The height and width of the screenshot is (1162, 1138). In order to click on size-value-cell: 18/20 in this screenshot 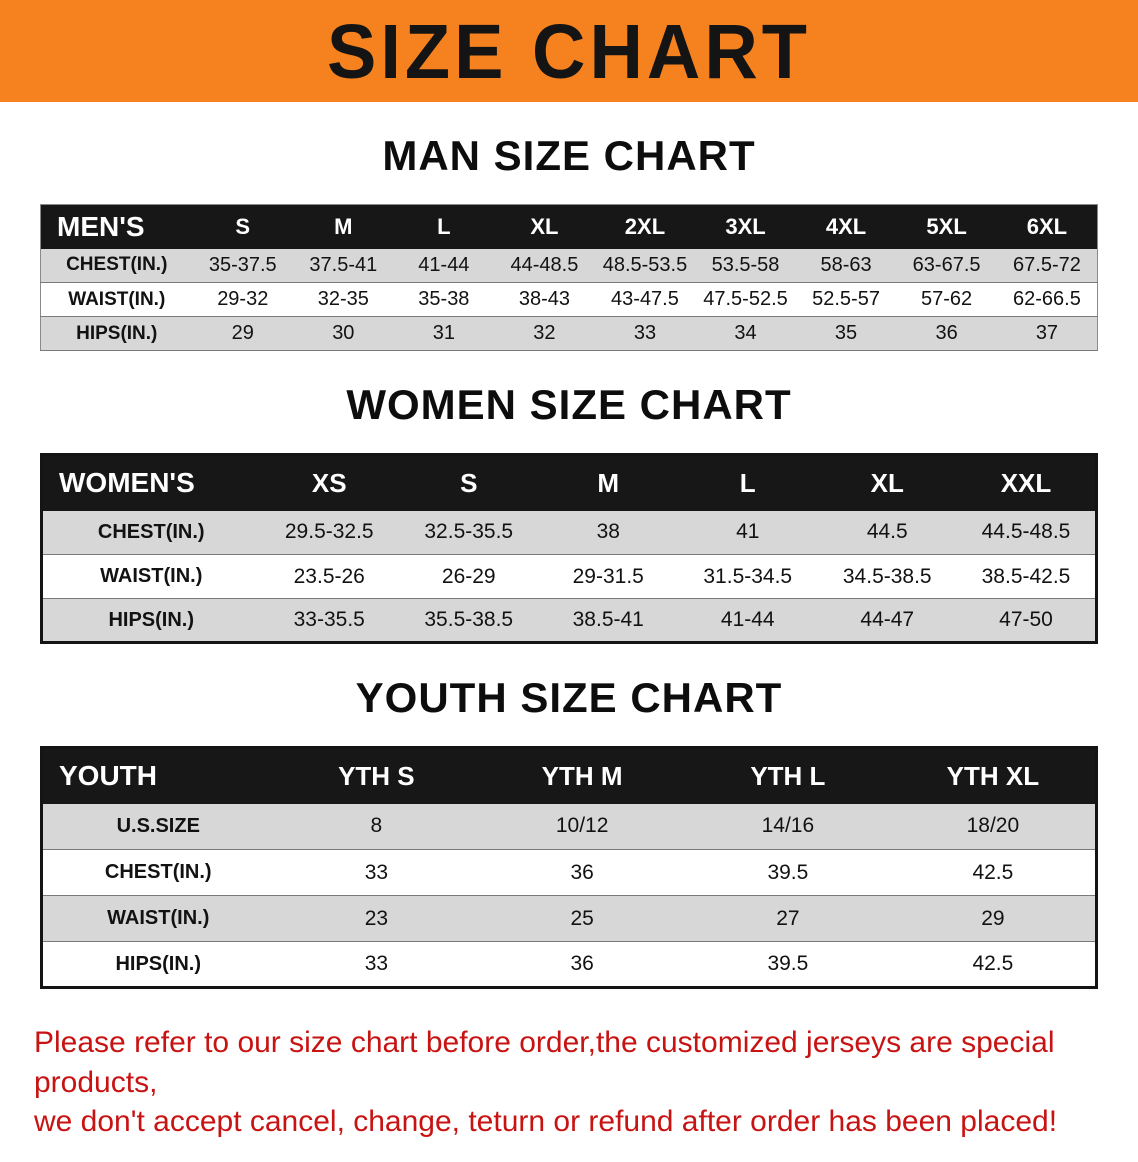, I will do `click(993, 826)`.